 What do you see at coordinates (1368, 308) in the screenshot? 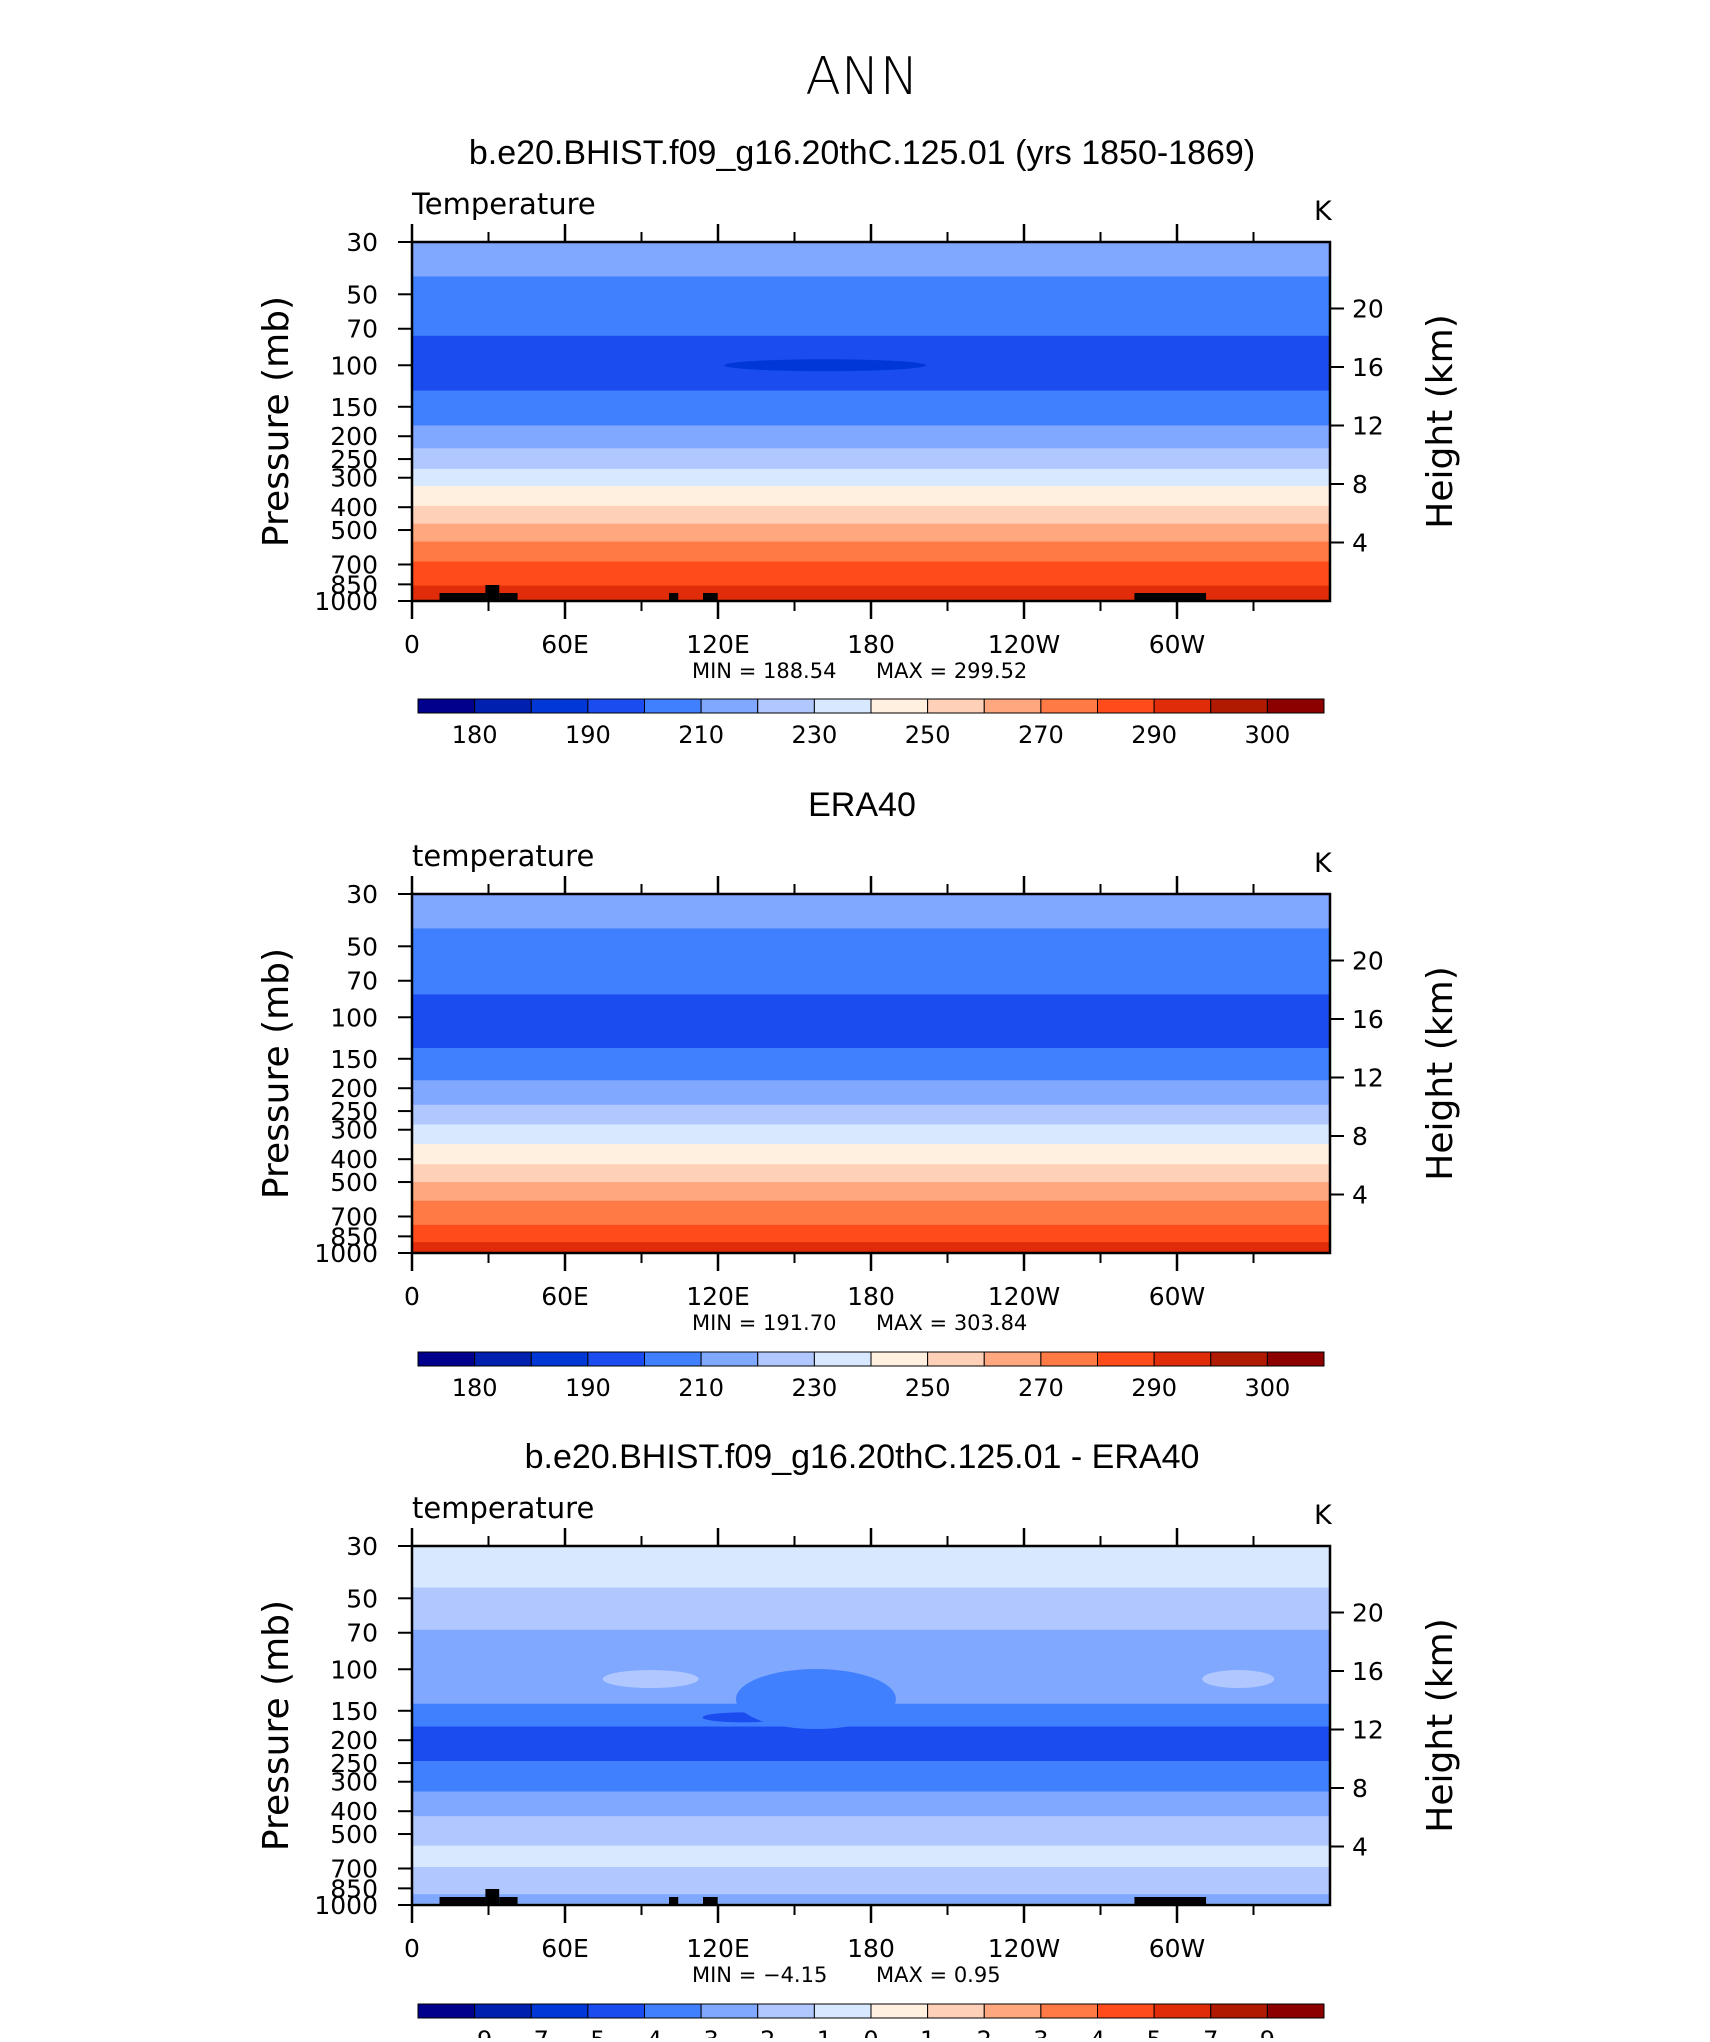
I see `y2-tick-label: 20` at bounding box center [1368, 308].